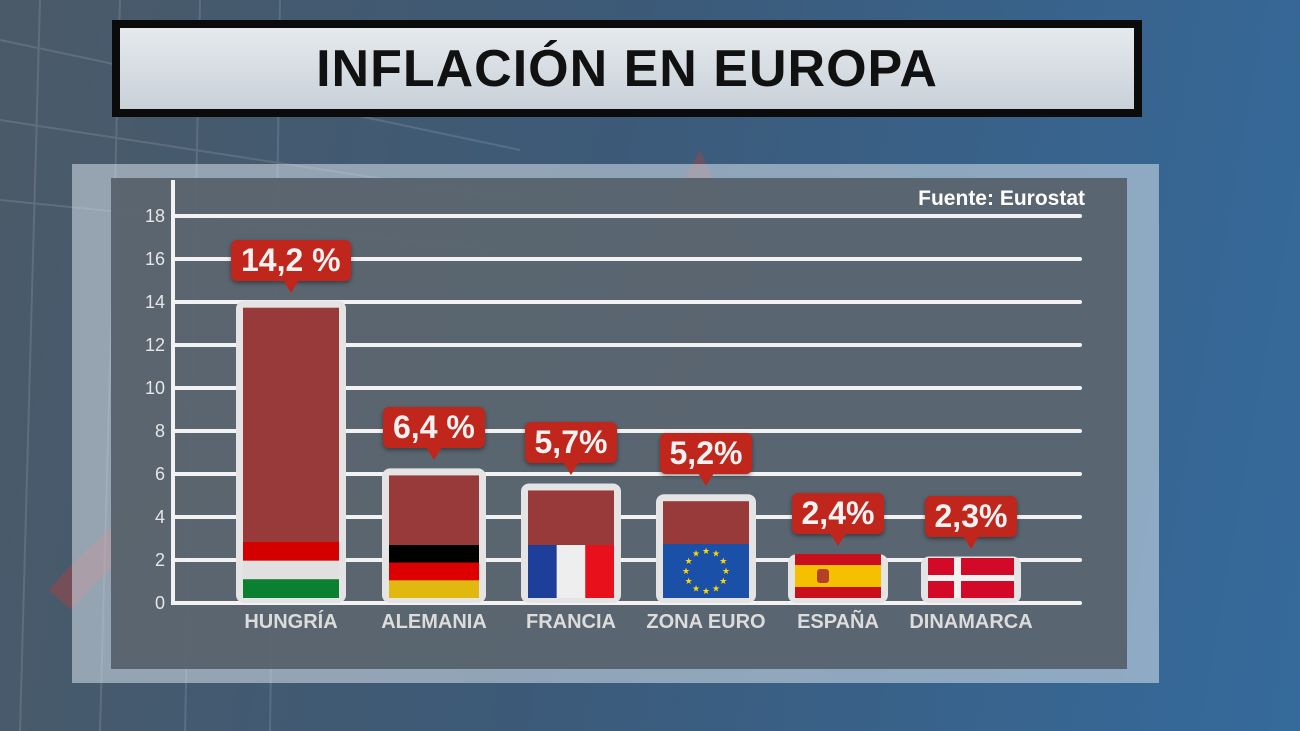 This screenshot has width=1300, height=731. I want to click on value-label: 2,3%, so click(971, 522).